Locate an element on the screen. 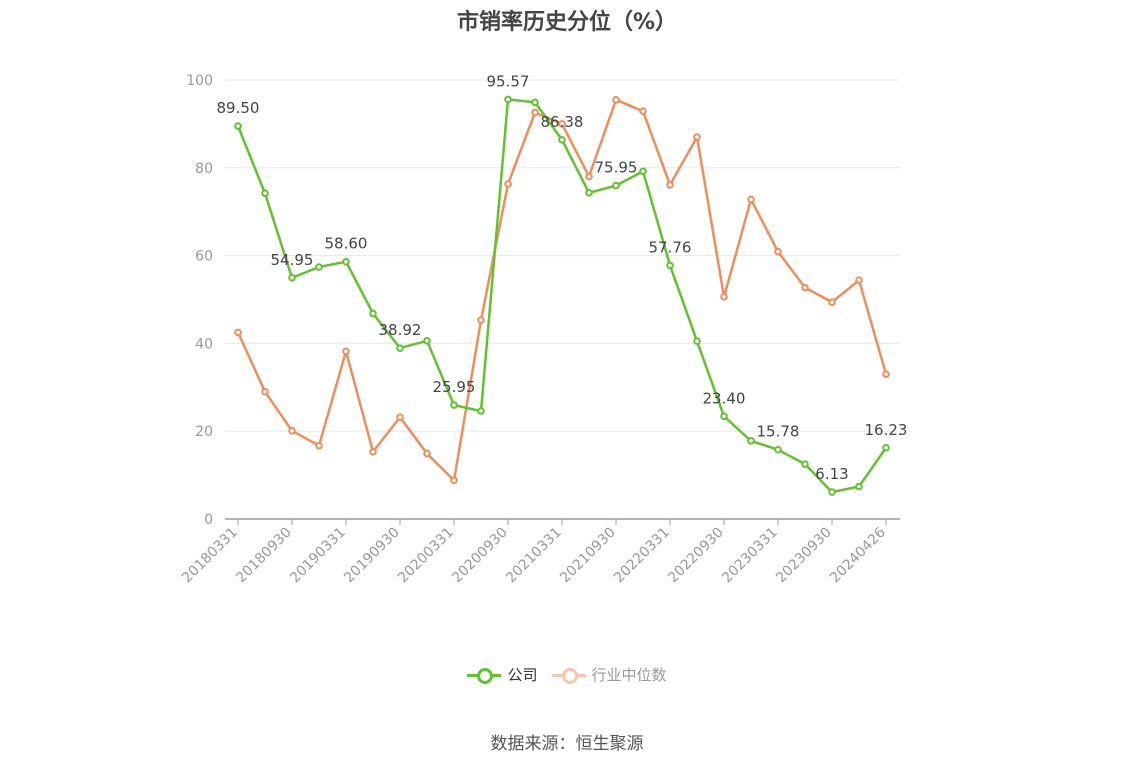  data-source: 数据来源：恒生聚源 is located at coordinates (567, 744).